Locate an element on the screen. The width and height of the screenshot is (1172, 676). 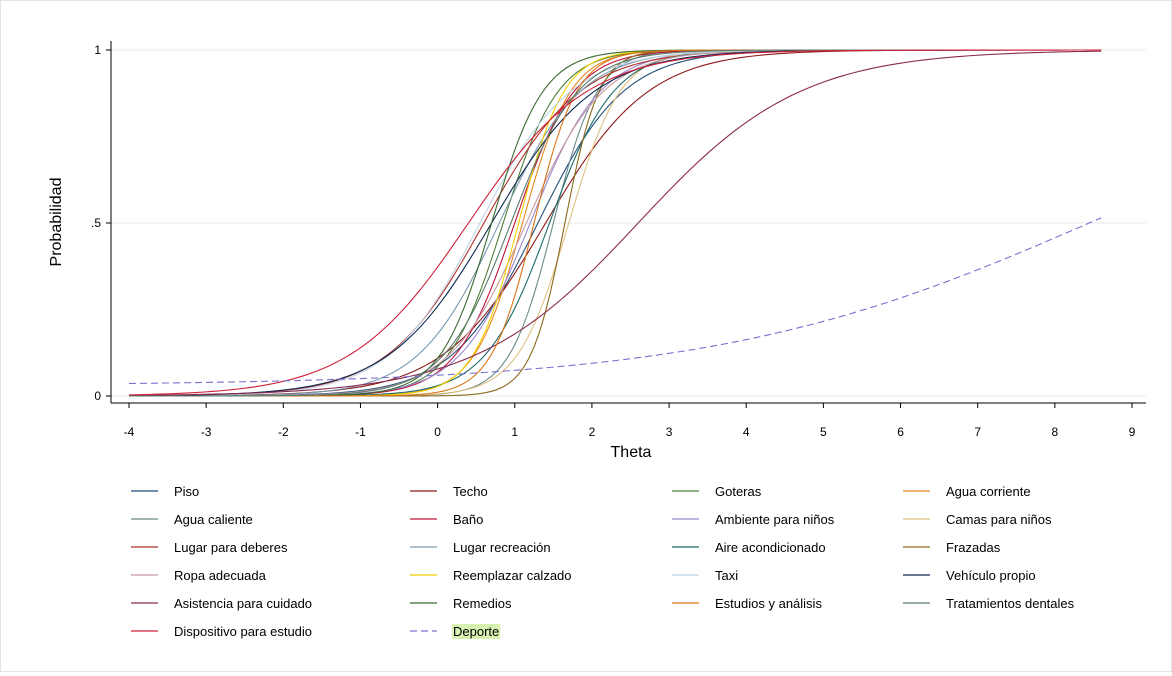
legend-item-19: Tratamientos dentales is located at coordinates (989, 603).